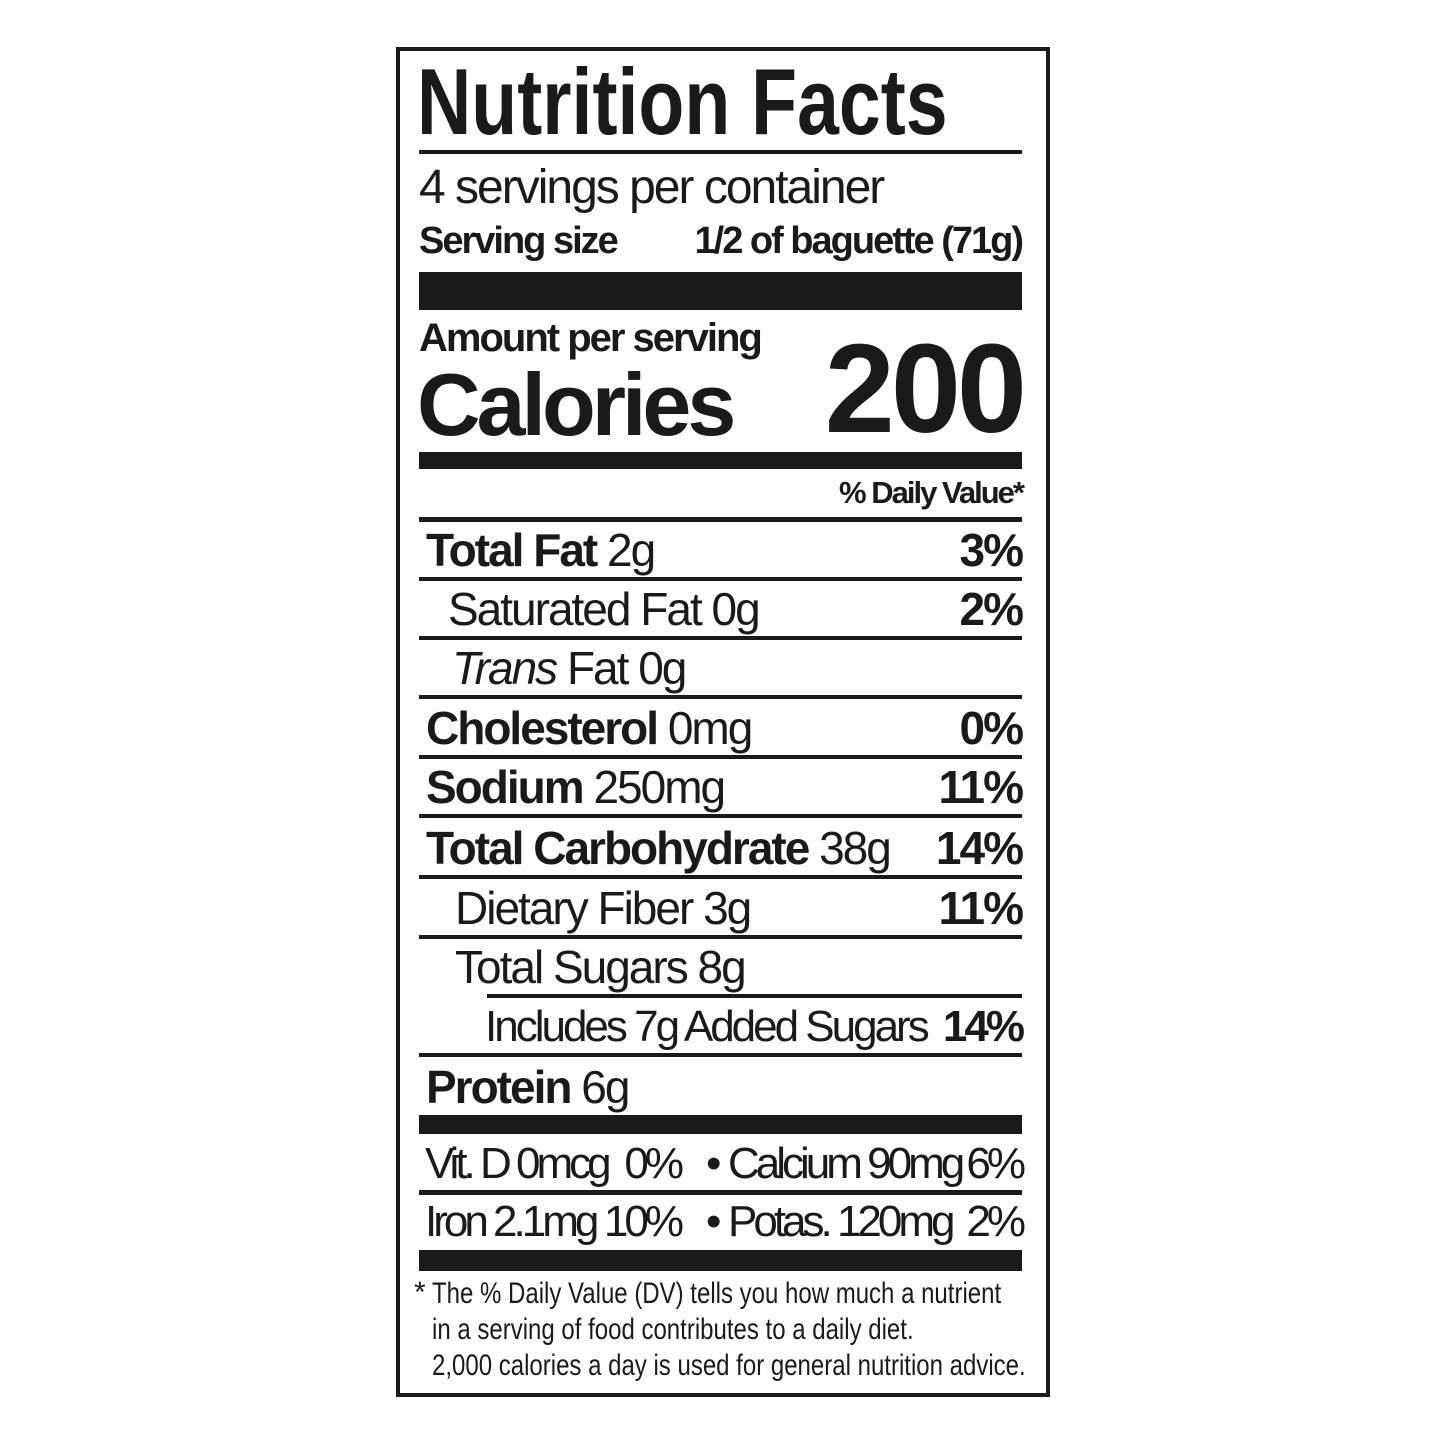  What do you see at coordinates (992, 728) in the screenshot?
I see `nutrient-dv: 0%` at bounding box center [992, 728].